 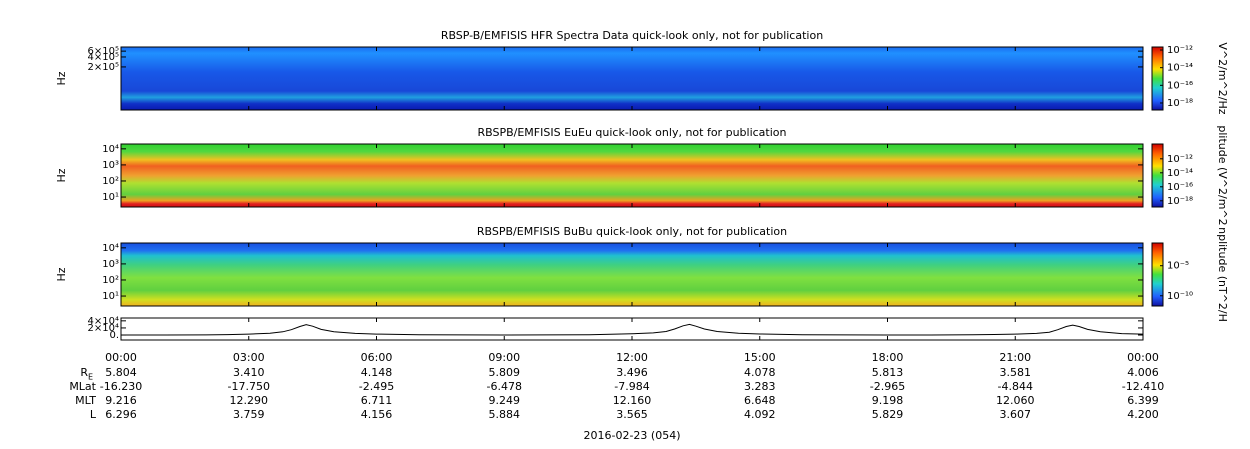 I want to click on row-value: 12.160, so click(x=632, y=400).